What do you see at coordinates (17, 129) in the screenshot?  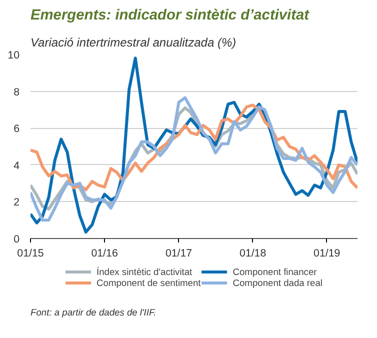 I see `y-tick-label: 6` at bounding box center [17, 129].